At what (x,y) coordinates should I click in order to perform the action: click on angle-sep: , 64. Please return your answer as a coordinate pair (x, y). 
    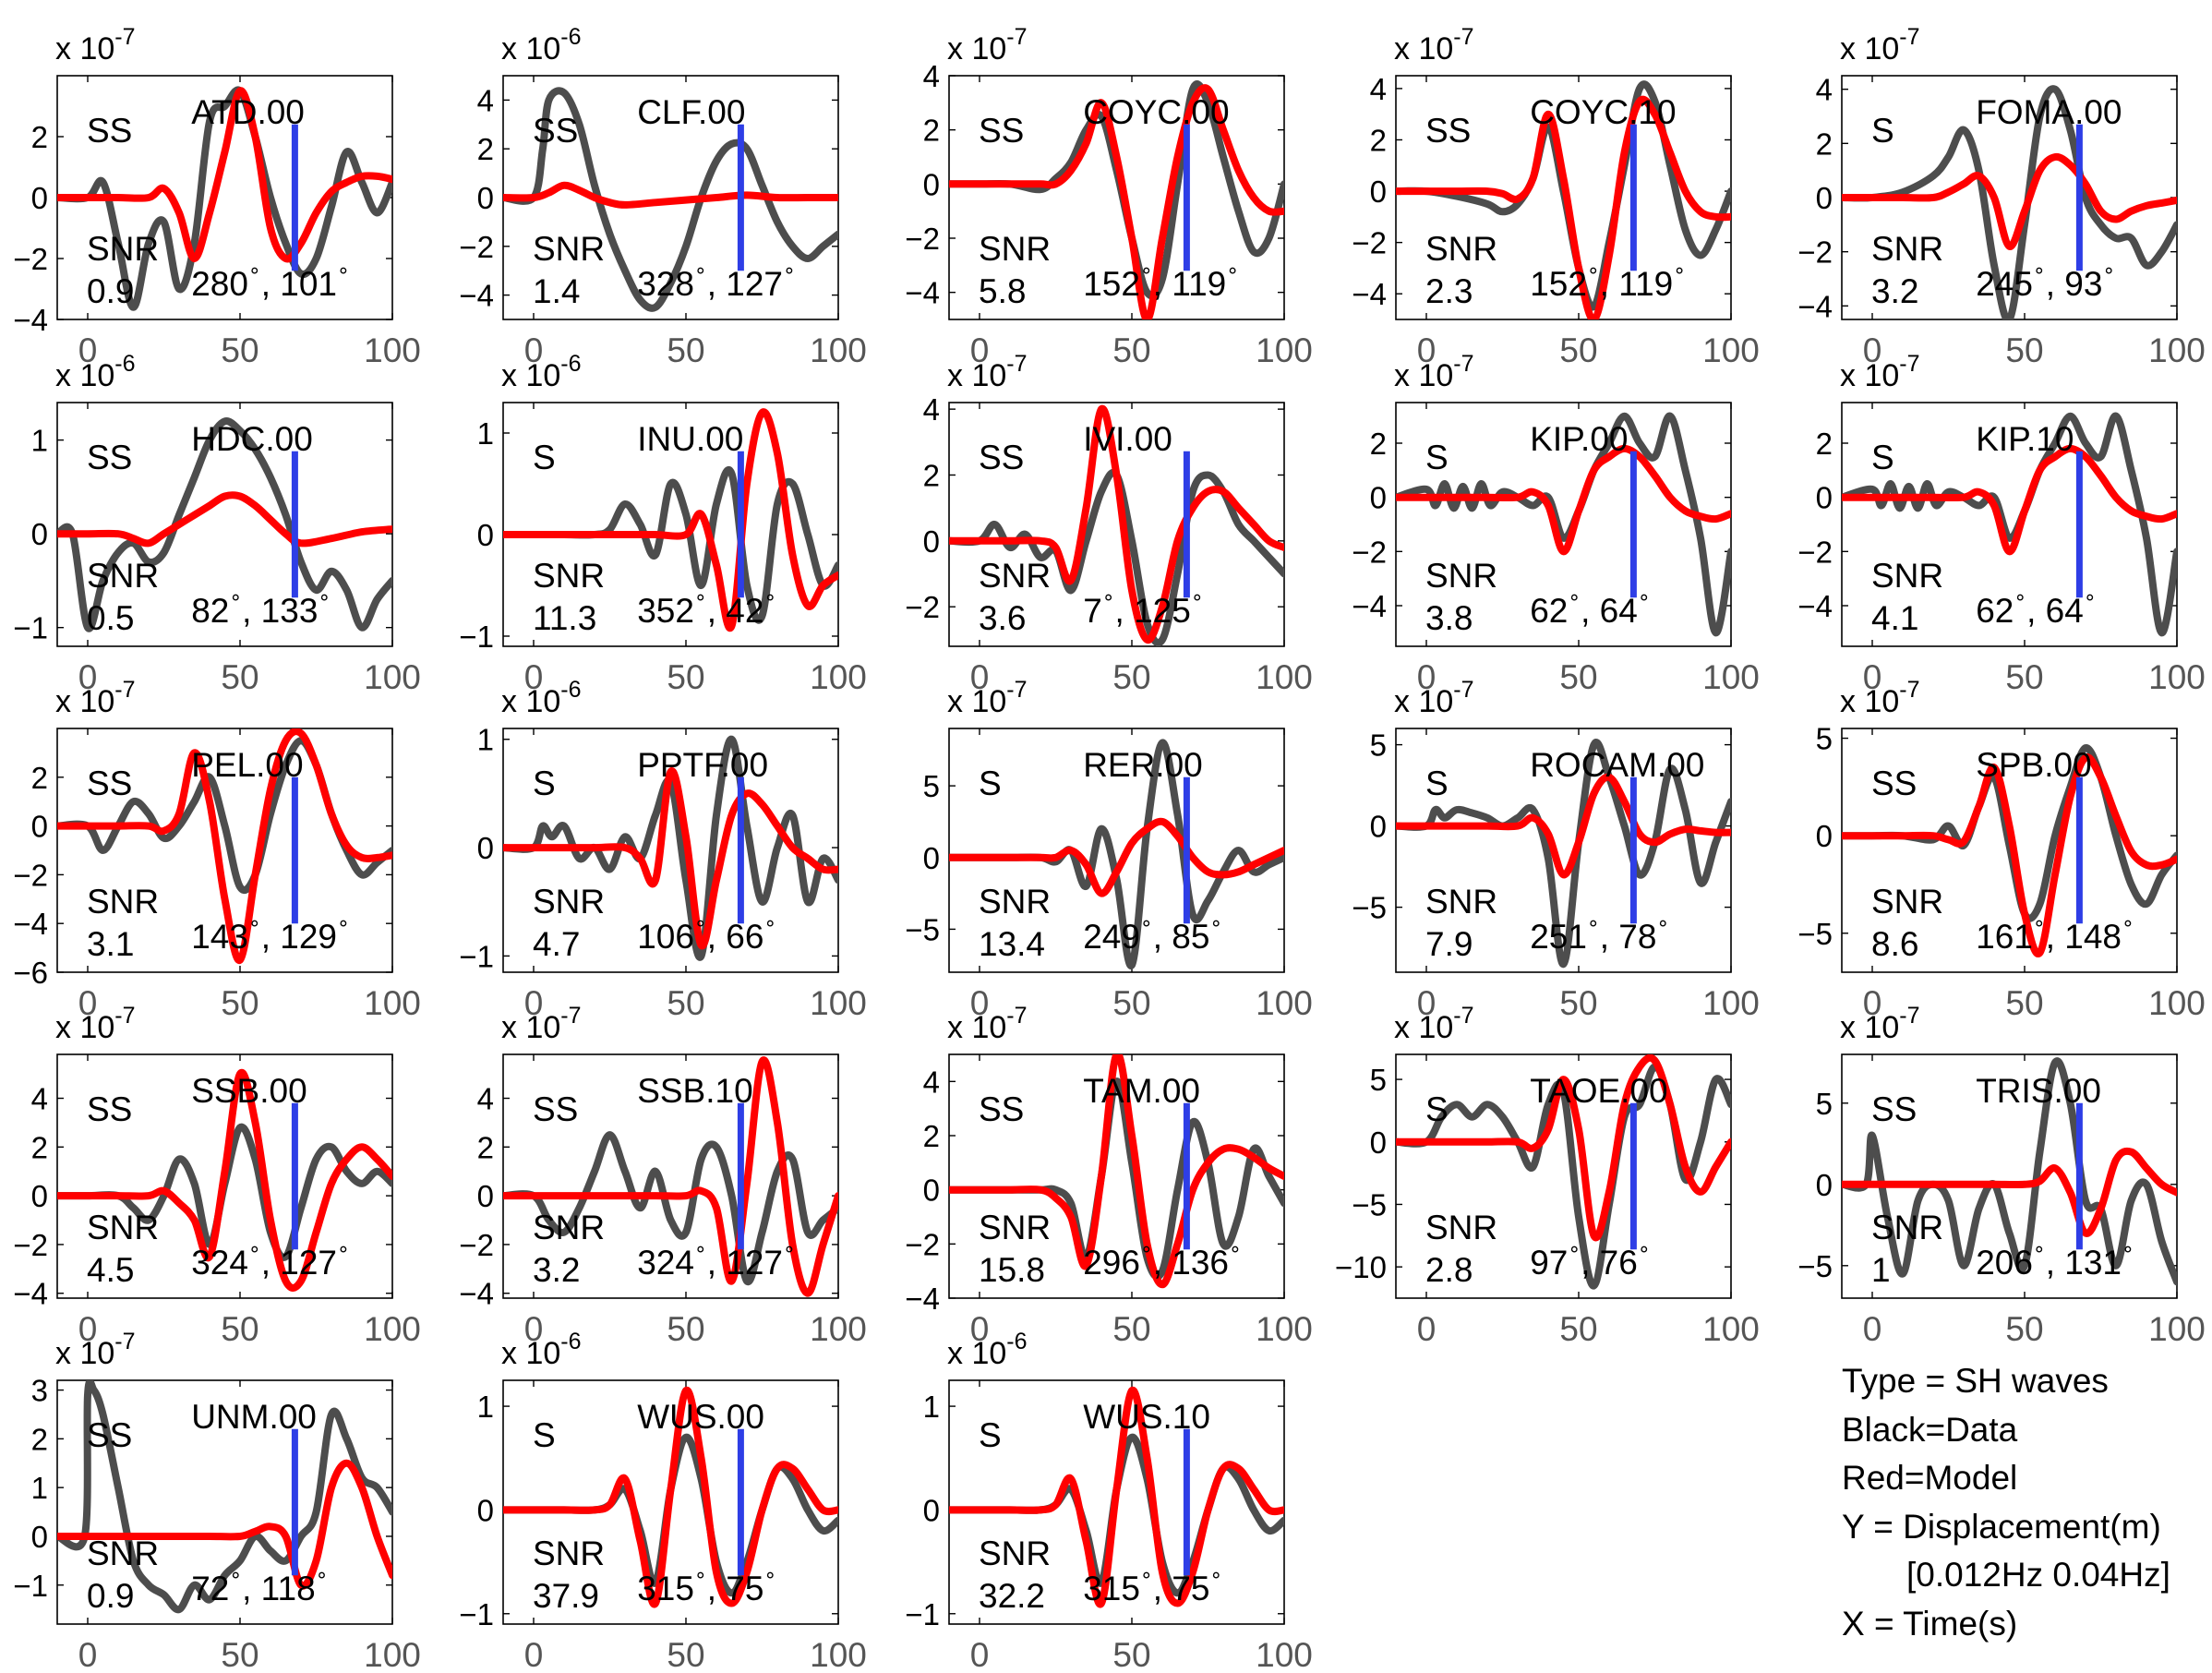
    Looking at the image, I should click on (2055, 611).